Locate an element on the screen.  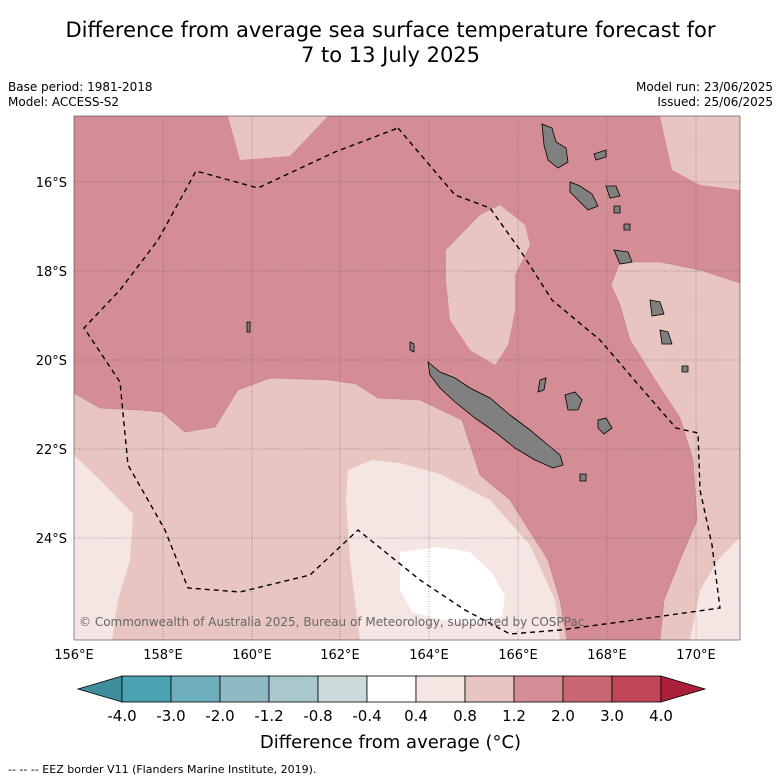
new-caledonia is located at coordinates (495, 415).